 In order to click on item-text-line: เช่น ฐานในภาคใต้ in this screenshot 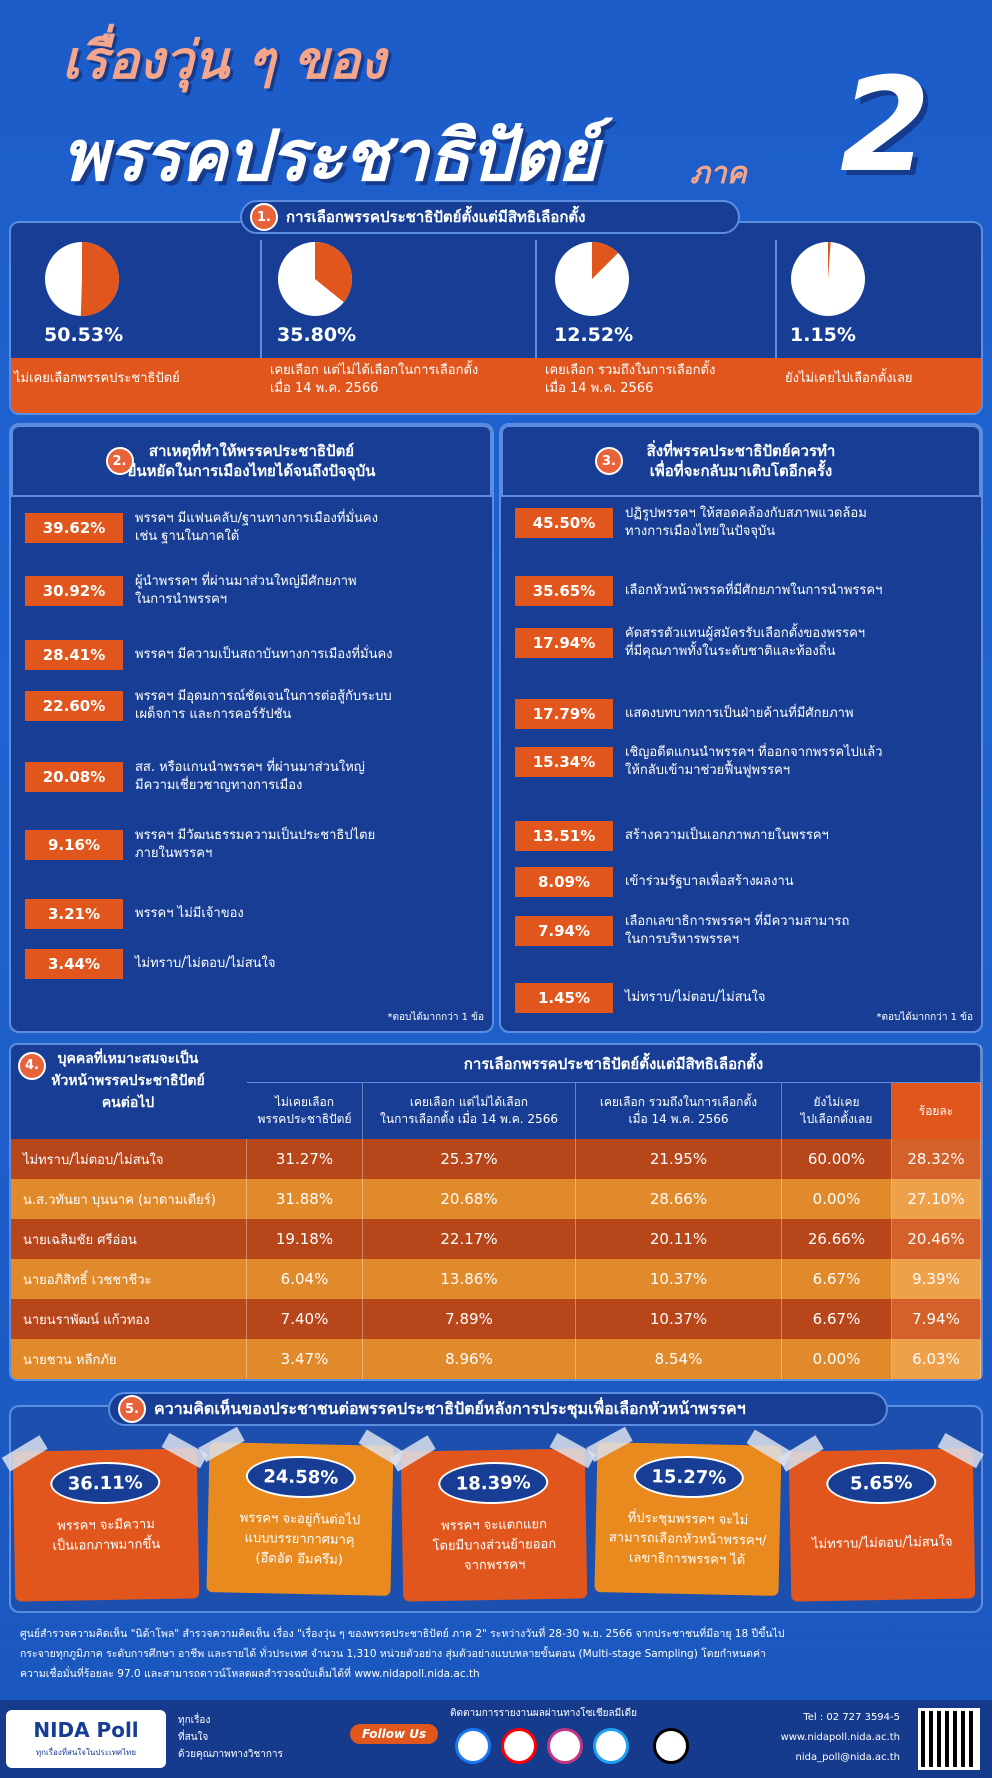, I will do `click(187, 536)`.